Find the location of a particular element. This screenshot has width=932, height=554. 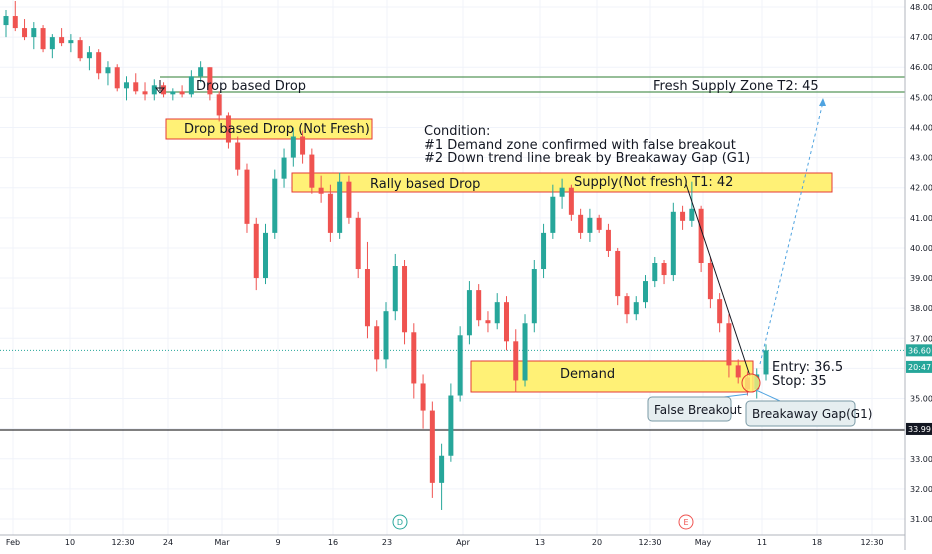

x-tick-label: 18 is located at coordinates (817, 542).